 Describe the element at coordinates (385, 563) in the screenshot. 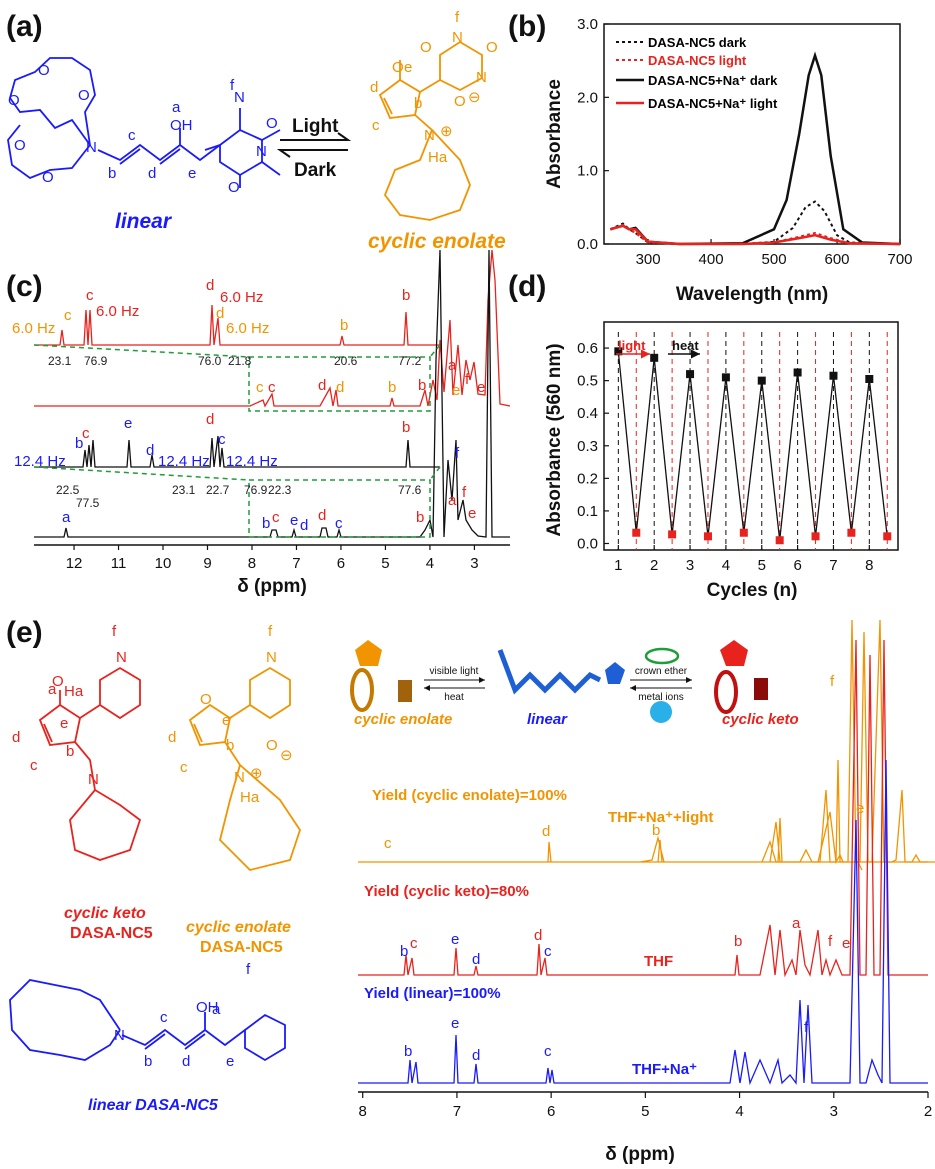

I see `x-tick-label-c: 5` at that location.